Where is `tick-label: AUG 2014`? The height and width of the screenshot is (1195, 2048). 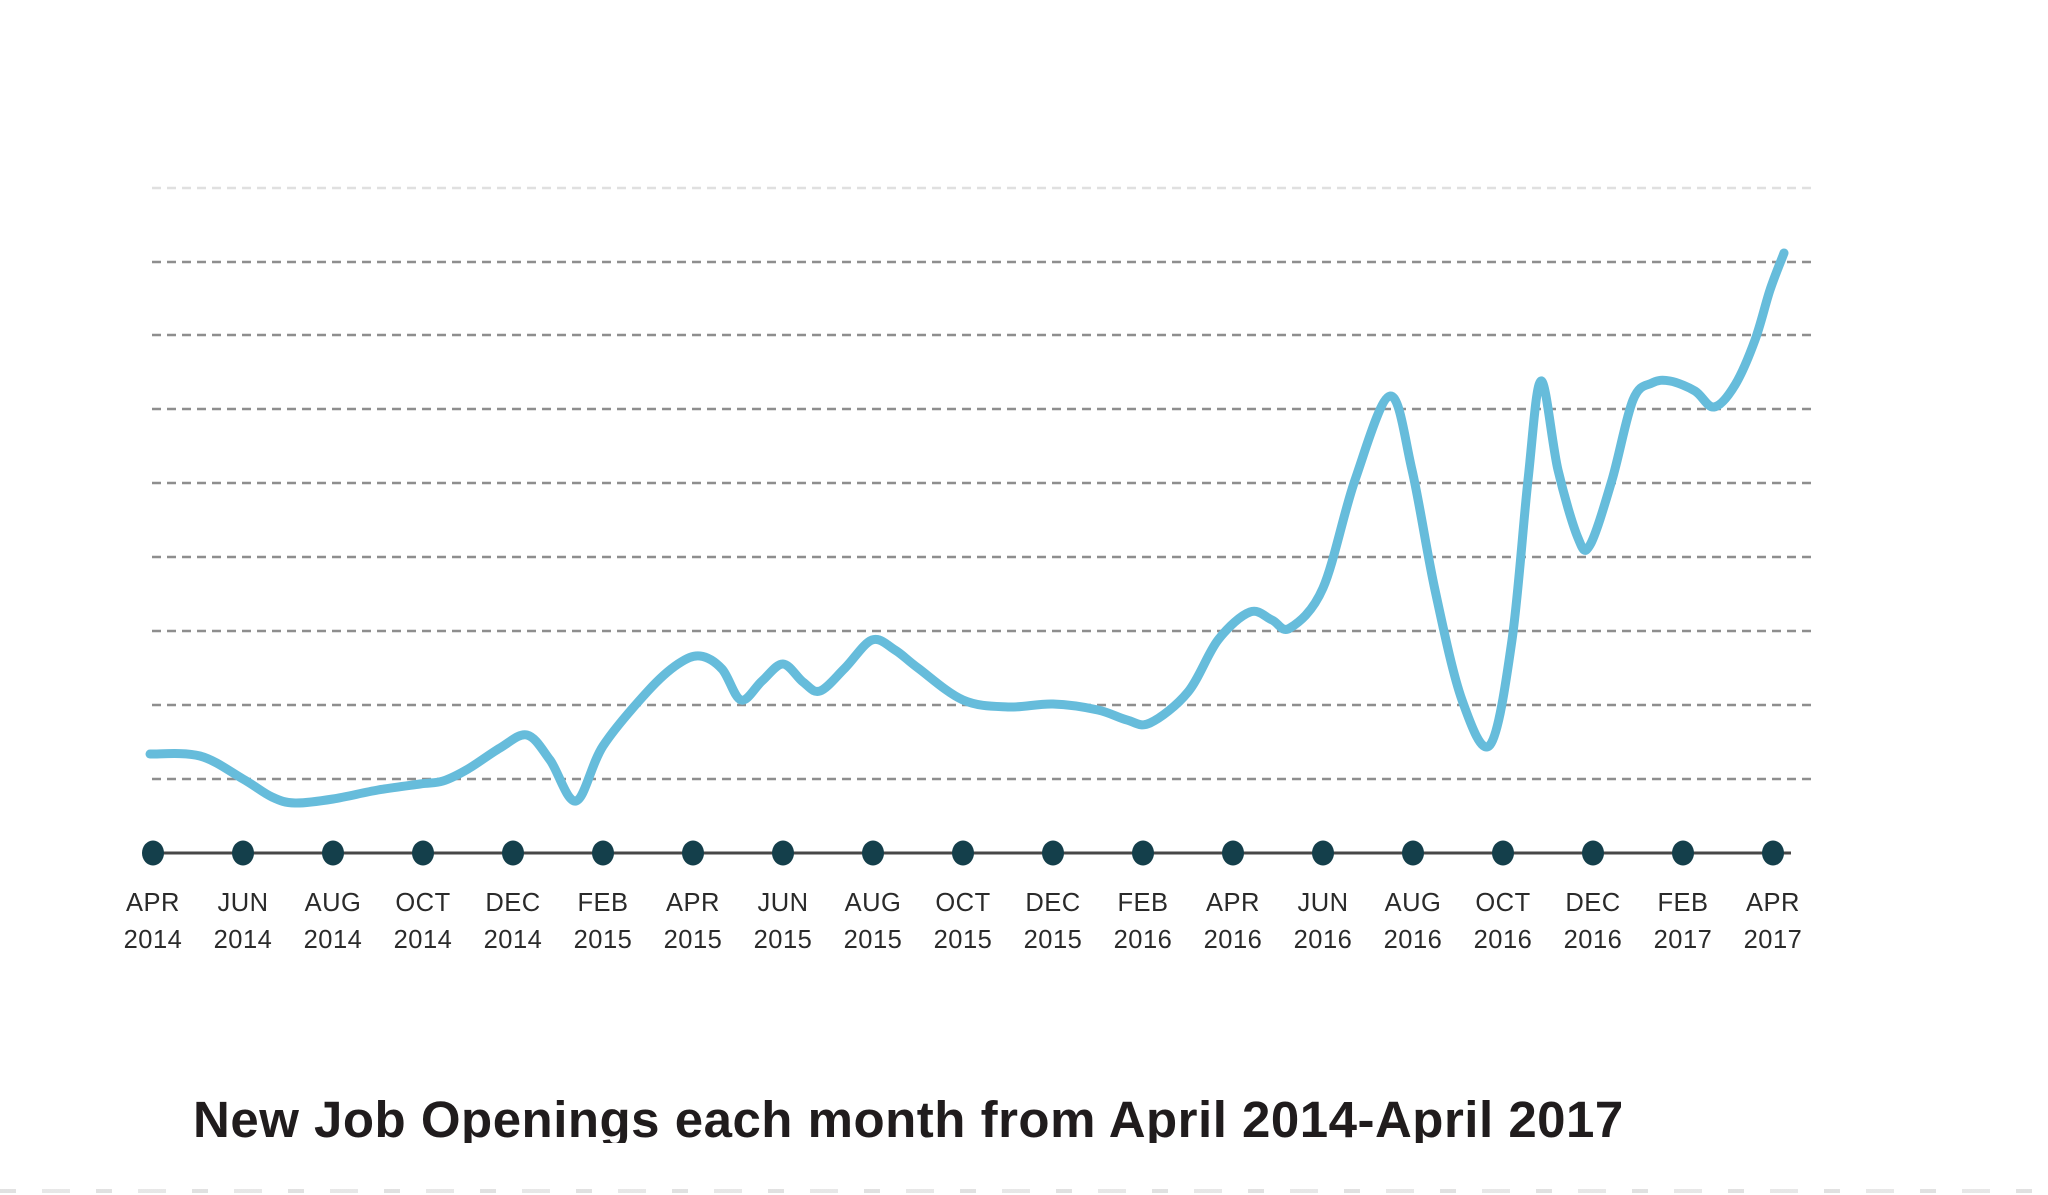
tick-label: AUG 2014 is located at coordinates (333, 922).